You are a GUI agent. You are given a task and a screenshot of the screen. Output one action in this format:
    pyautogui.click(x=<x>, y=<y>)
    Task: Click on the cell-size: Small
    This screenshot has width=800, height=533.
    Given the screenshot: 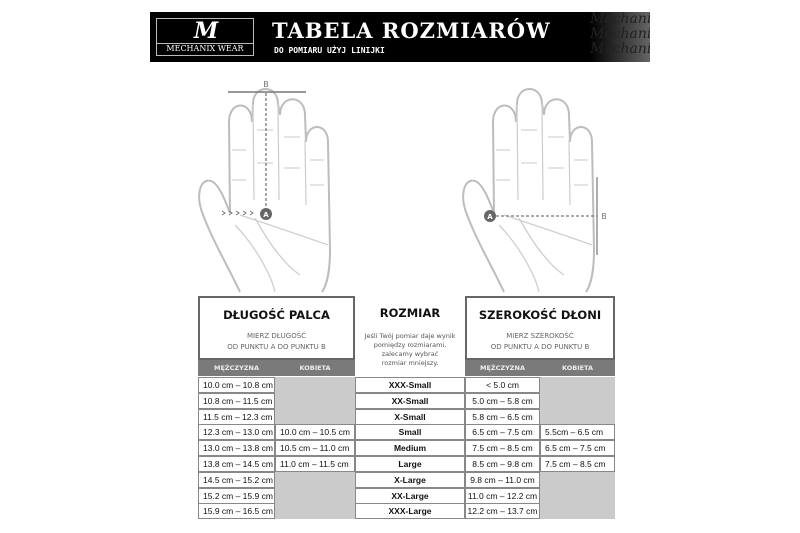 What is the action you would take?
    pyautogui.click(x=410, y=432)
    